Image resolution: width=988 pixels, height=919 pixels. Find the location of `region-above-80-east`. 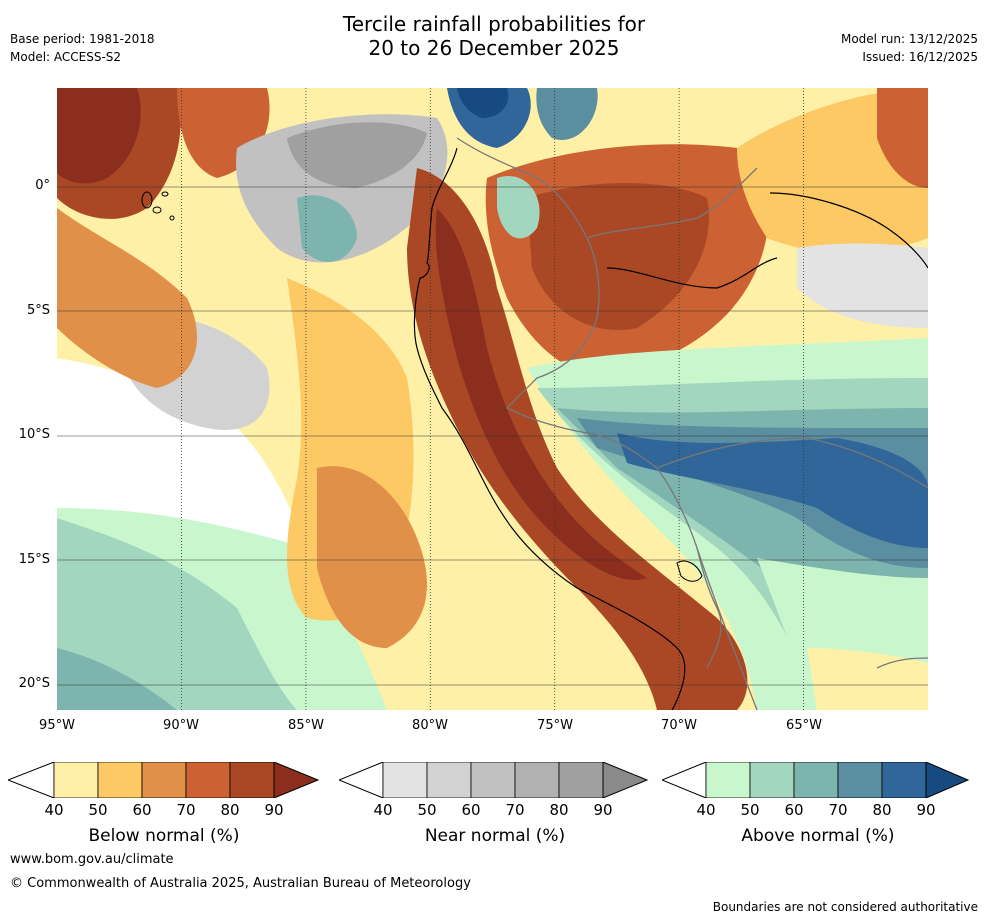

region-above-80-east is located at coordinates (772, 490).